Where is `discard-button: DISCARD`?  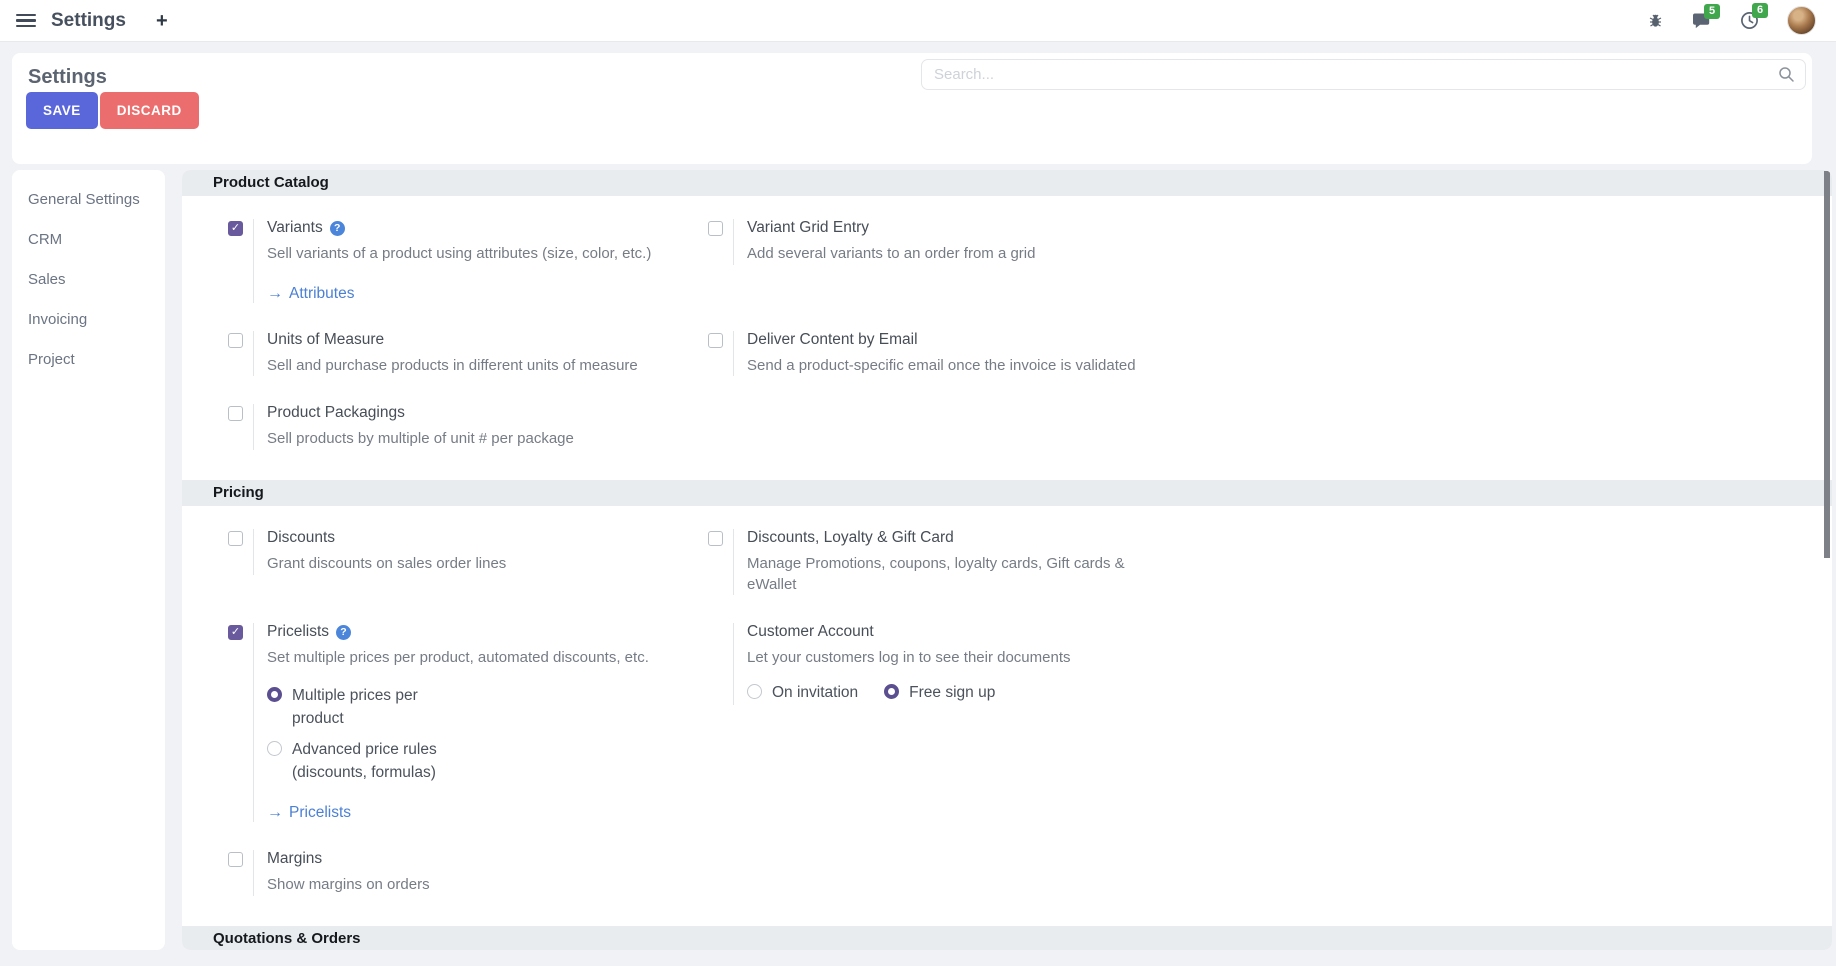 discard-button: DISCARD is located at coordinates (149, 110).